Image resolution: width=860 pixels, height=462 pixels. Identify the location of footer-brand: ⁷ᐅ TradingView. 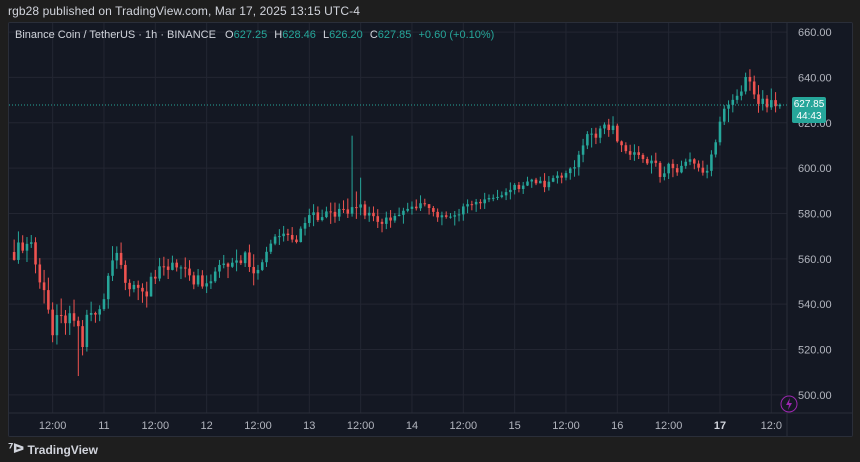
(53, 449).